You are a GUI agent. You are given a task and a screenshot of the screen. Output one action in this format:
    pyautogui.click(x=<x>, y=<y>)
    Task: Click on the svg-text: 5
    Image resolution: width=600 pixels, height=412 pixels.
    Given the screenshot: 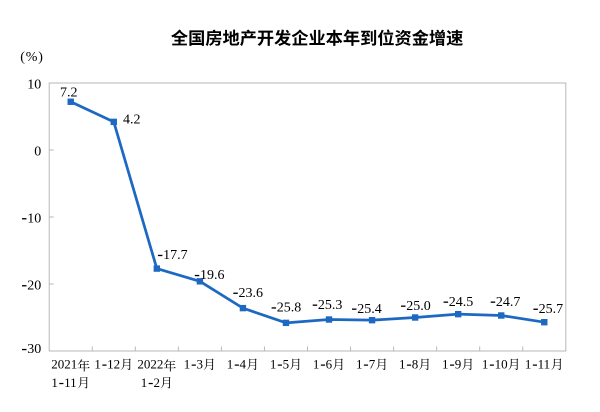 What is the action you would take?
    pyautogui.click(x=286, y=364)
    